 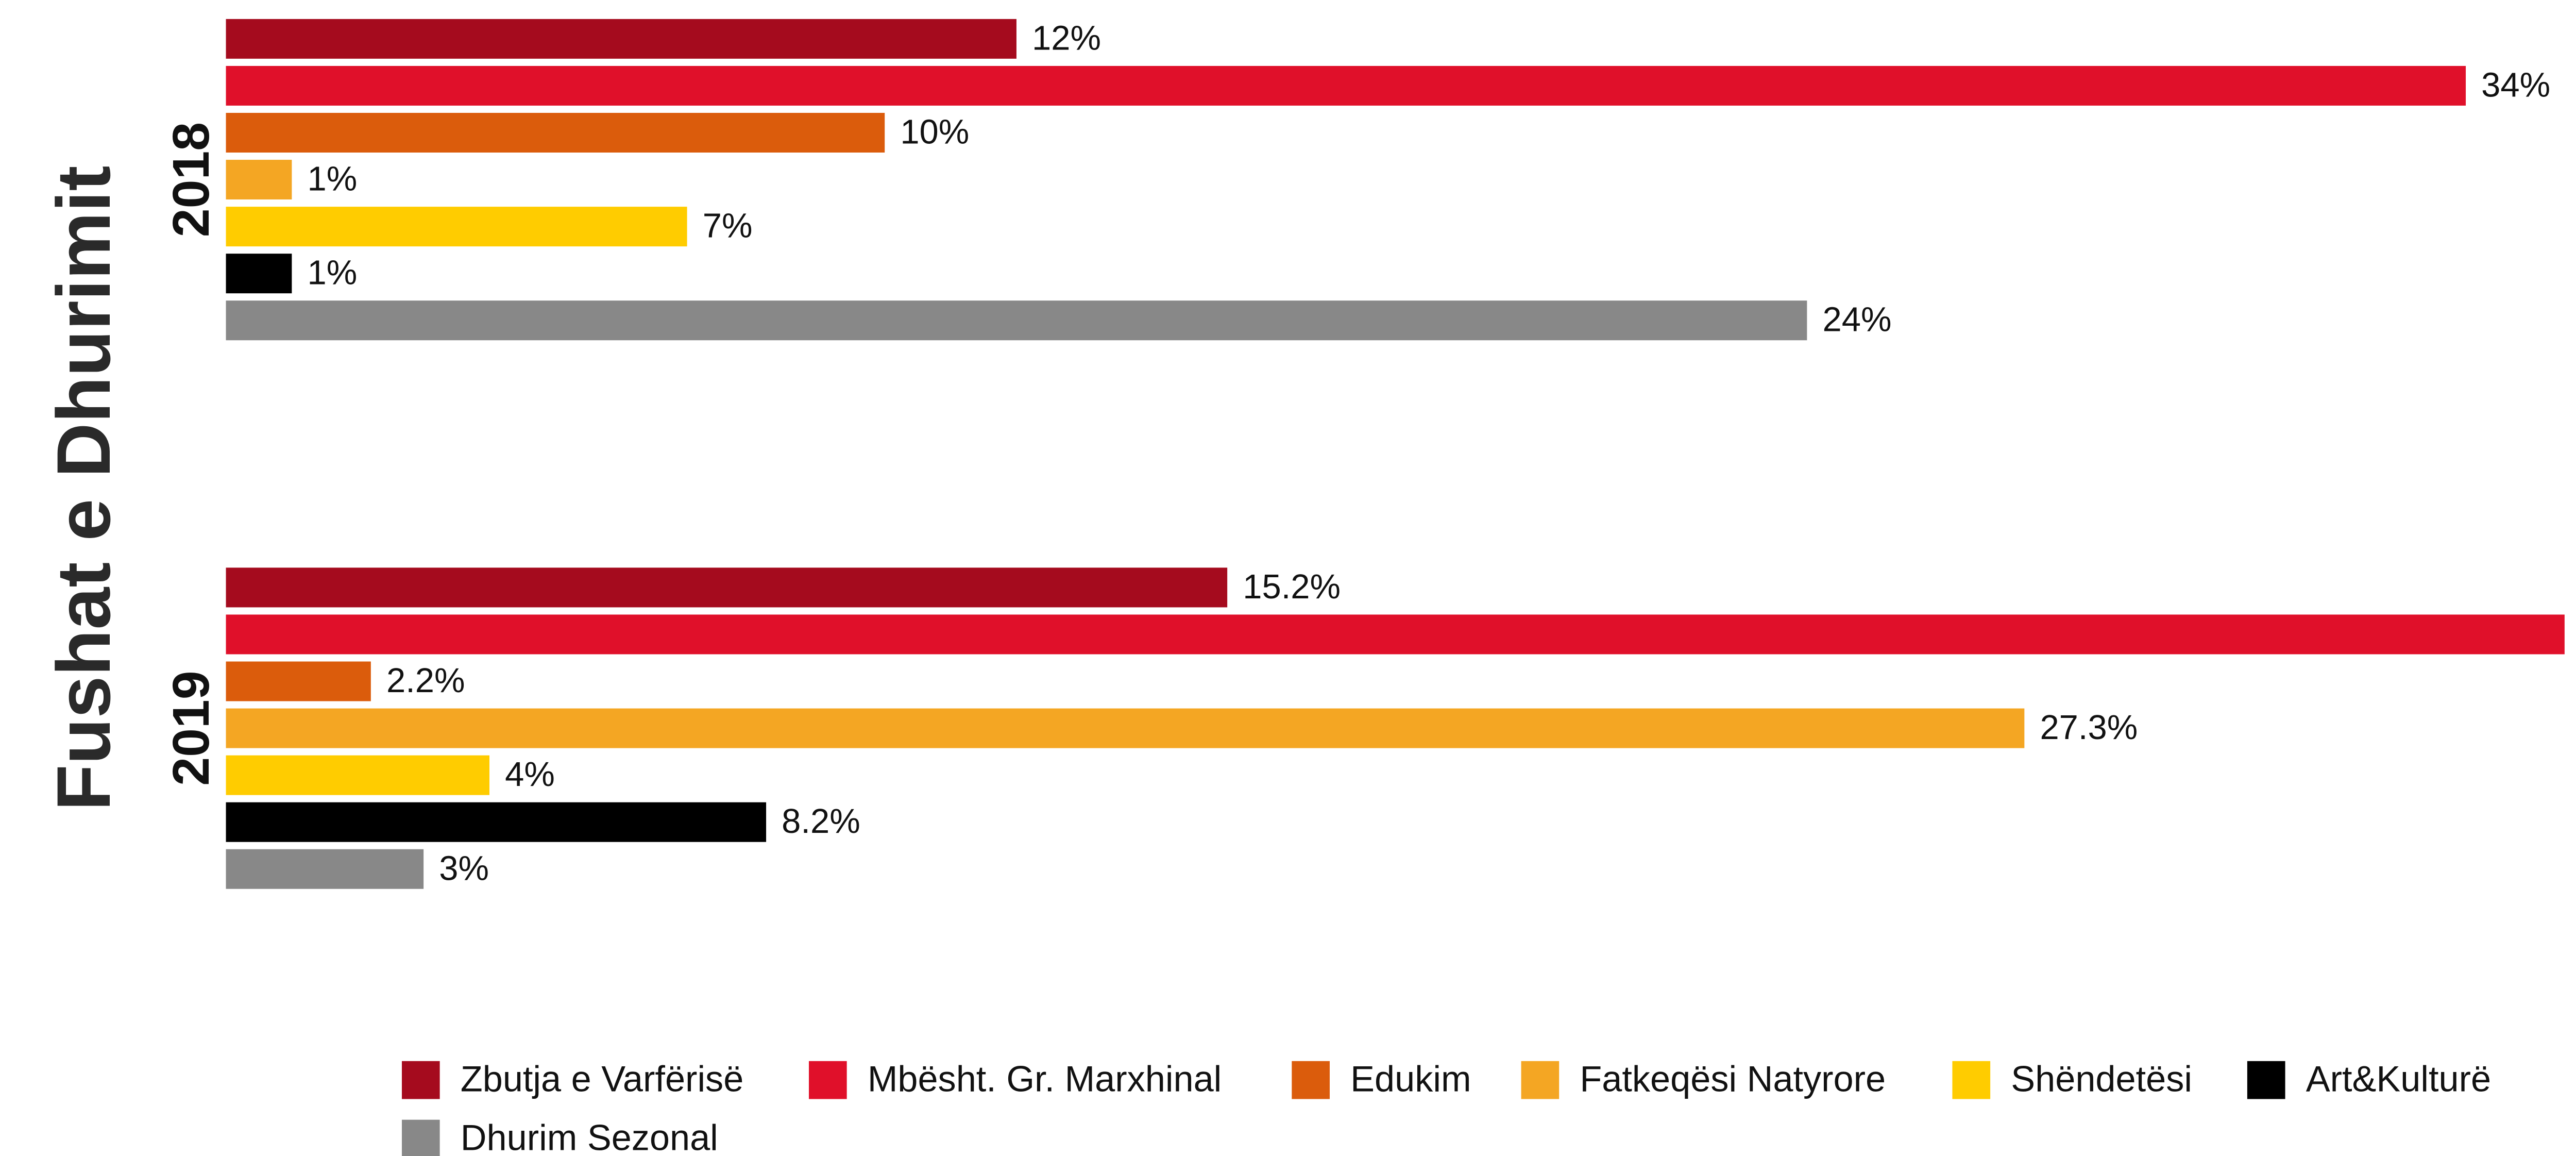 What do you see at coordinates (191, 179) in the screenshot?
I see `category-label: 2018` at bounding box center [191, 179].